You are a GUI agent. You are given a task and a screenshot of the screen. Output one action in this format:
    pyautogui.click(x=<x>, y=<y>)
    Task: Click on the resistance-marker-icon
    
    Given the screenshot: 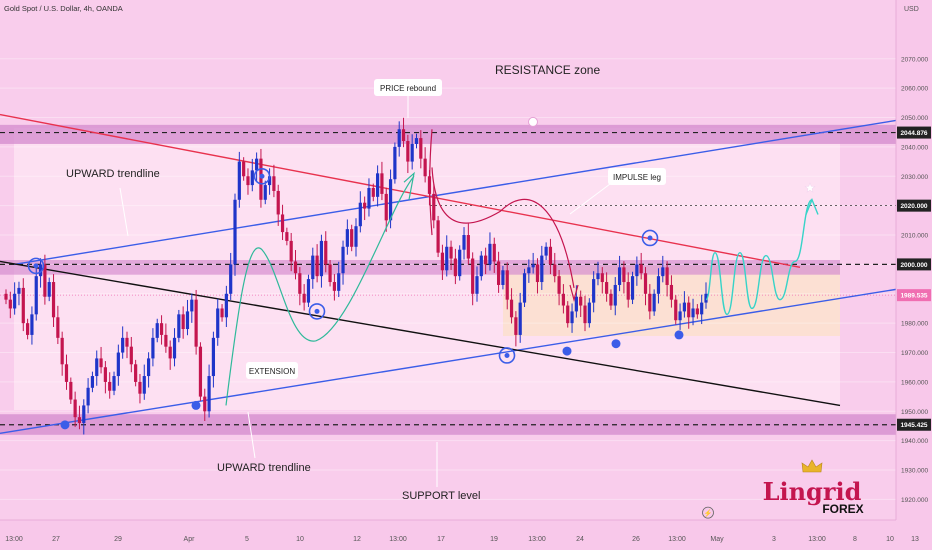 What is the action you would take?
    pyautogui.click(x=533, y=121)
    